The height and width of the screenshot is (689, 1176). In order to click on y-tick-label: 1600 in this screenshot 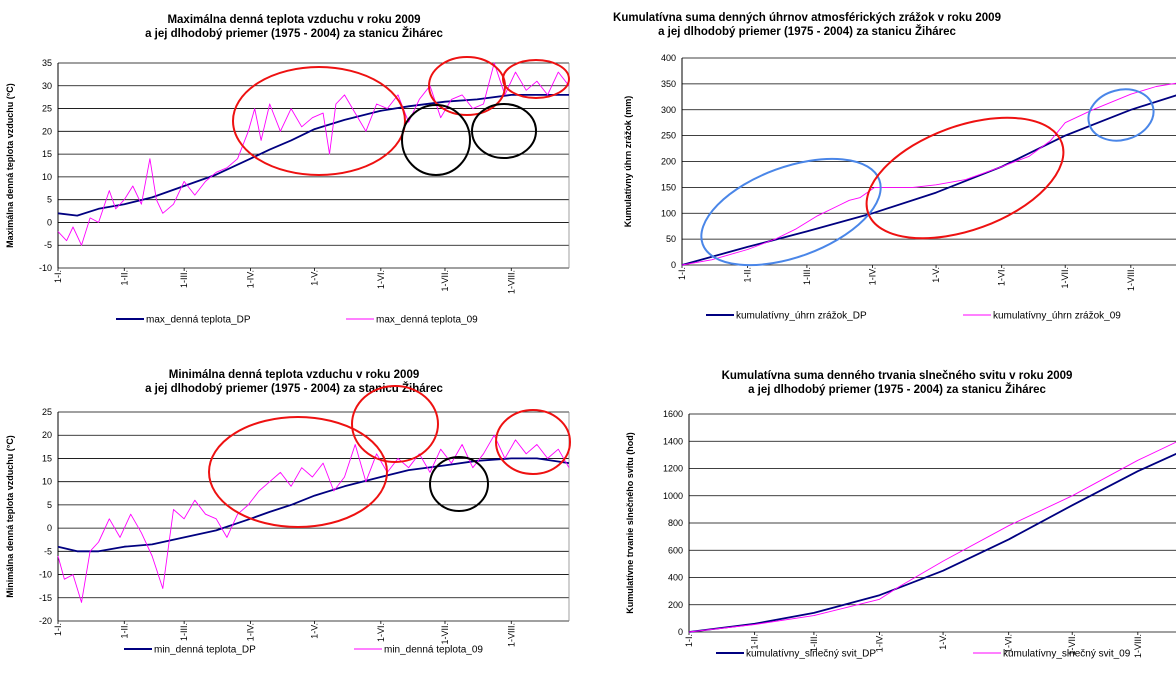, I will do `click(673, 414)`.